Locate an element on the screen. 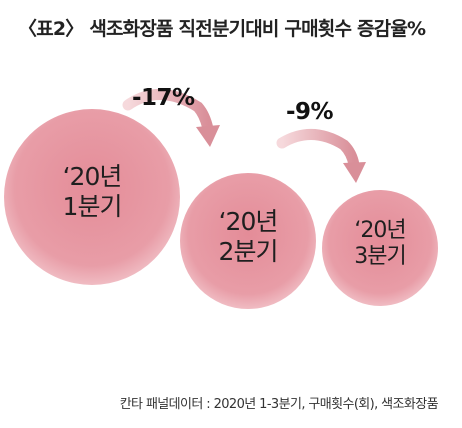 Image resolution: width=462 pixels, height=428 pixels. circle-label-q1: ‘20년 1분기 is located at coordinates (92, 192).